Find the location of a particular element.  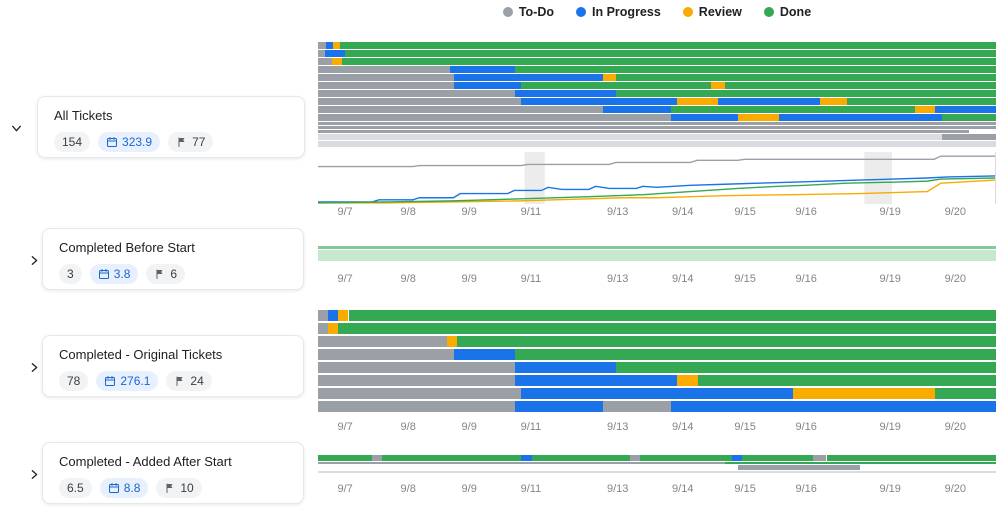

group-card-completed-before-start: Completed Before Start 3 3.8 6 is located at coordinates (173, 259).